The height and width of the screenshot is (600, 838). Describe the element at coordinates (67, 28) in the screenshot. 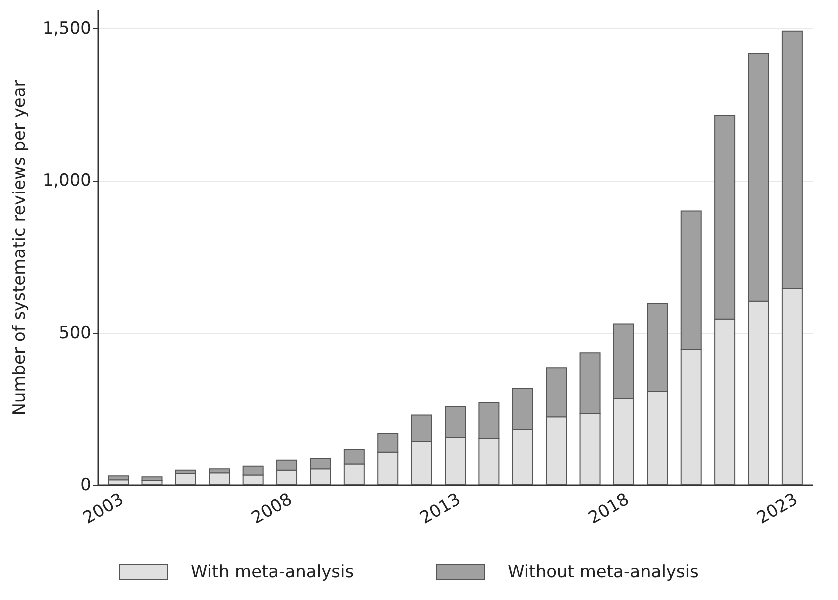

I see `y-tick-label: 1,500` at that location.